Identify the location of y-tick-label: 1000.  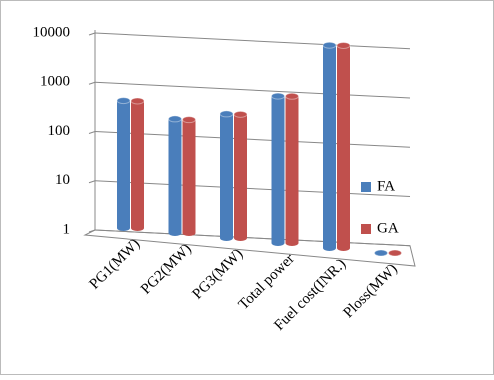
(55, 82).